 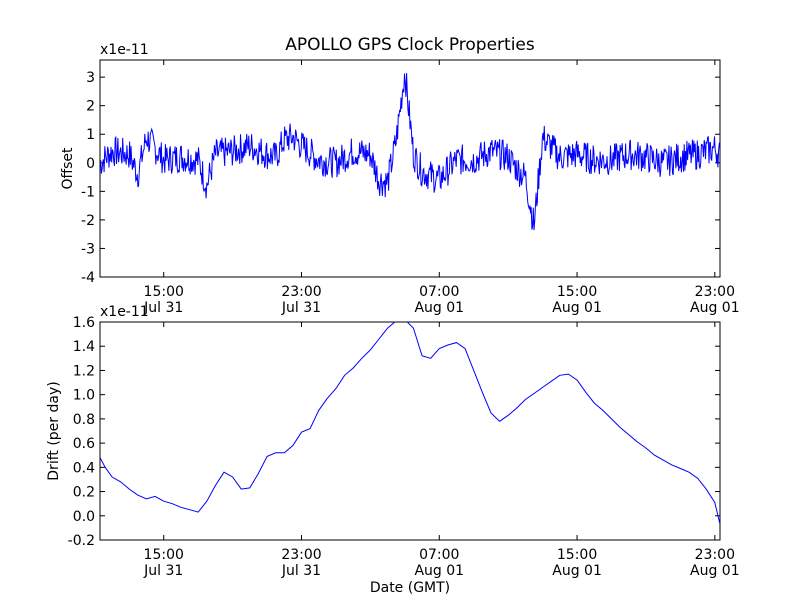 I want to click on offset-ytick-label: -4, so click(x=88, y=278).